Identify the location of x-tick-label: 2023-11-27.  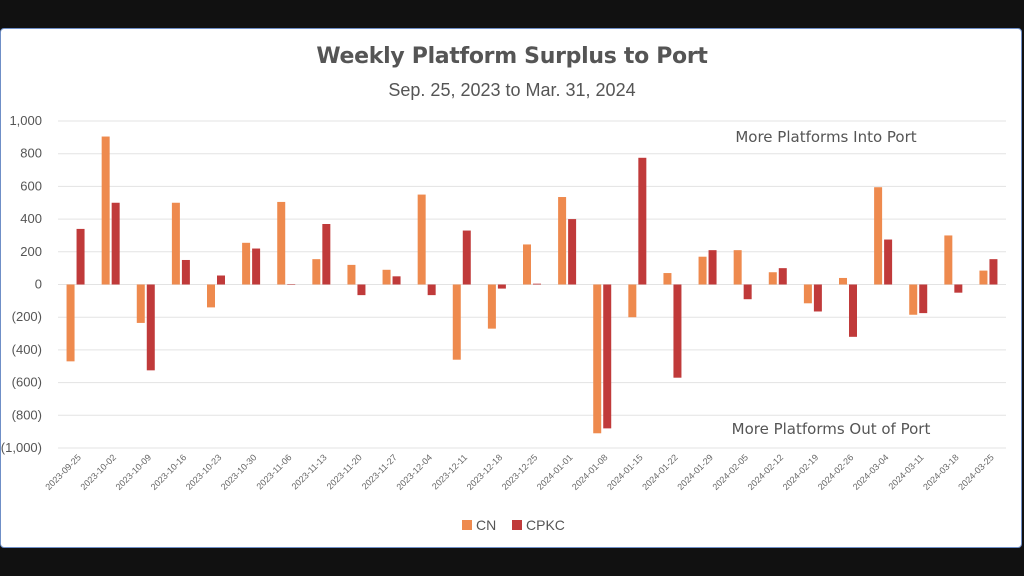
(379, 471).